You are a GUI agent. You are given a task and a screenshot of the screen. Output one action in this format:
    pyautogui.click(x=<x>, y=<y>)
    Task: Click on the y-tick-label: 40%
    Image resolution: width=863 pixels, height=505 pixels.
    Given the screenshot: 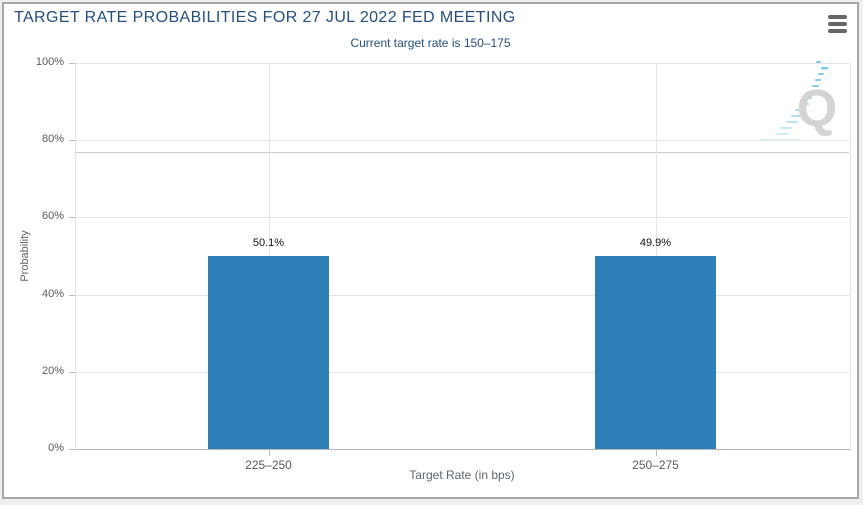 What is the action you would take?
    pyautogui.click(x=52, y=293)
    